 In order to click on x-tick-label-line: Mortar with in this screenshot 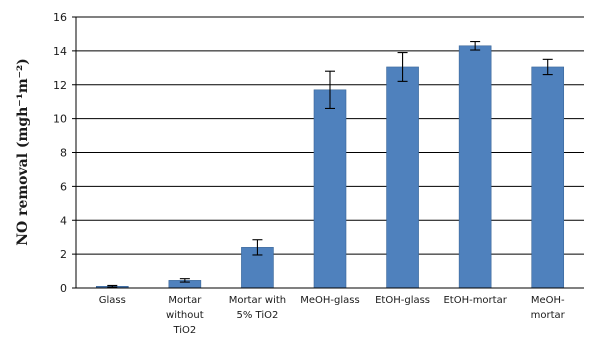, I will do `click(257, 300)`.